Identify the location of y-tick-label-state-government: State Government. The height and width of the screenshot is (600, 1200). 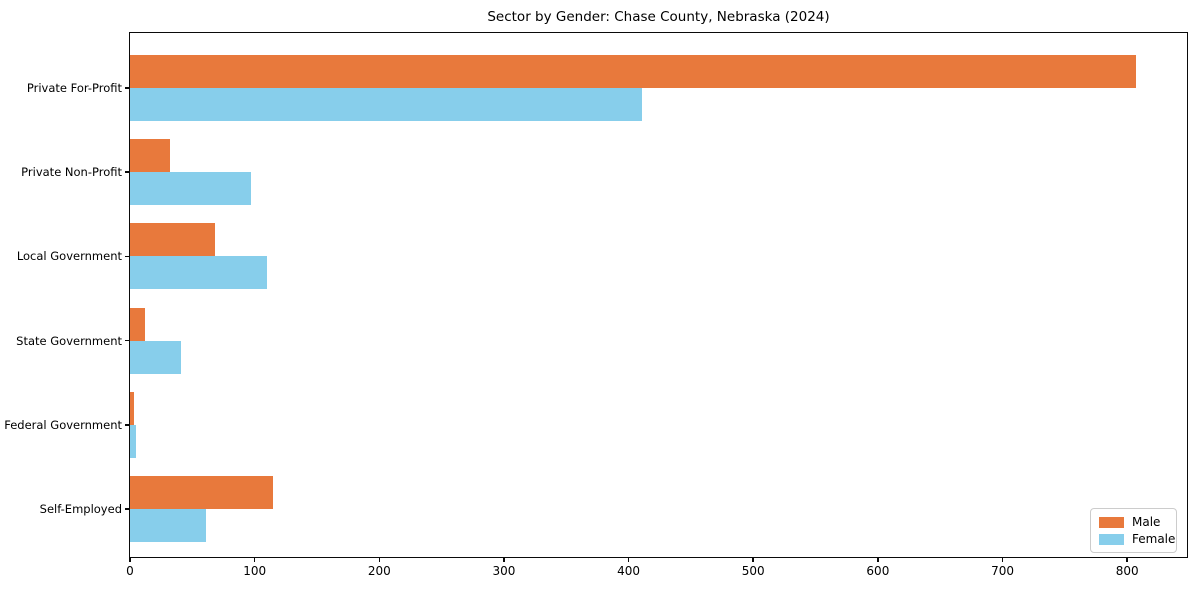
(69, 340).